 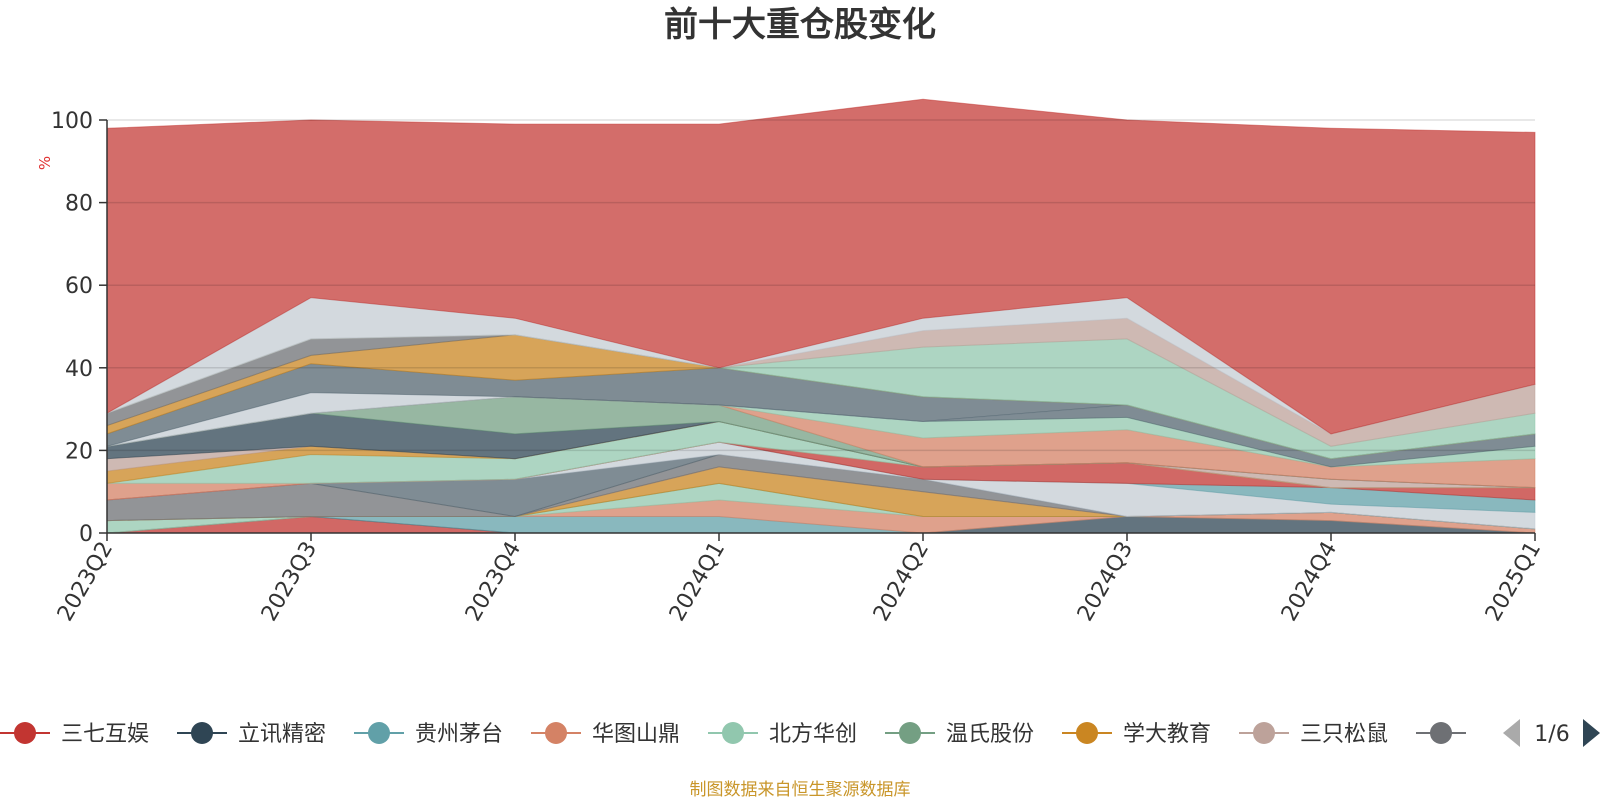 I want to click on legend-item: 立讯精密, so click(x=251, y=734).